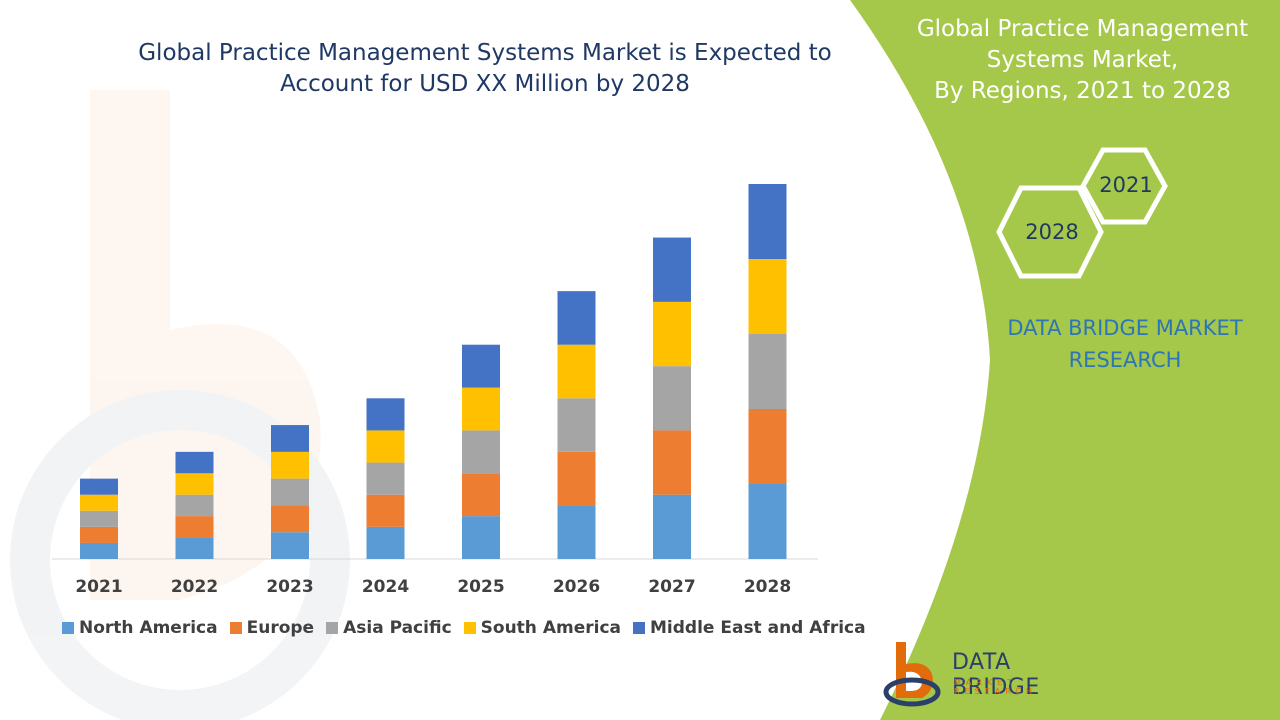 This screenshot has height=720, width=1280. What do you see at coordinates (672, 334) in the screenshot?
I see `bar-2027-south-america` at bounding box center [672, 334].